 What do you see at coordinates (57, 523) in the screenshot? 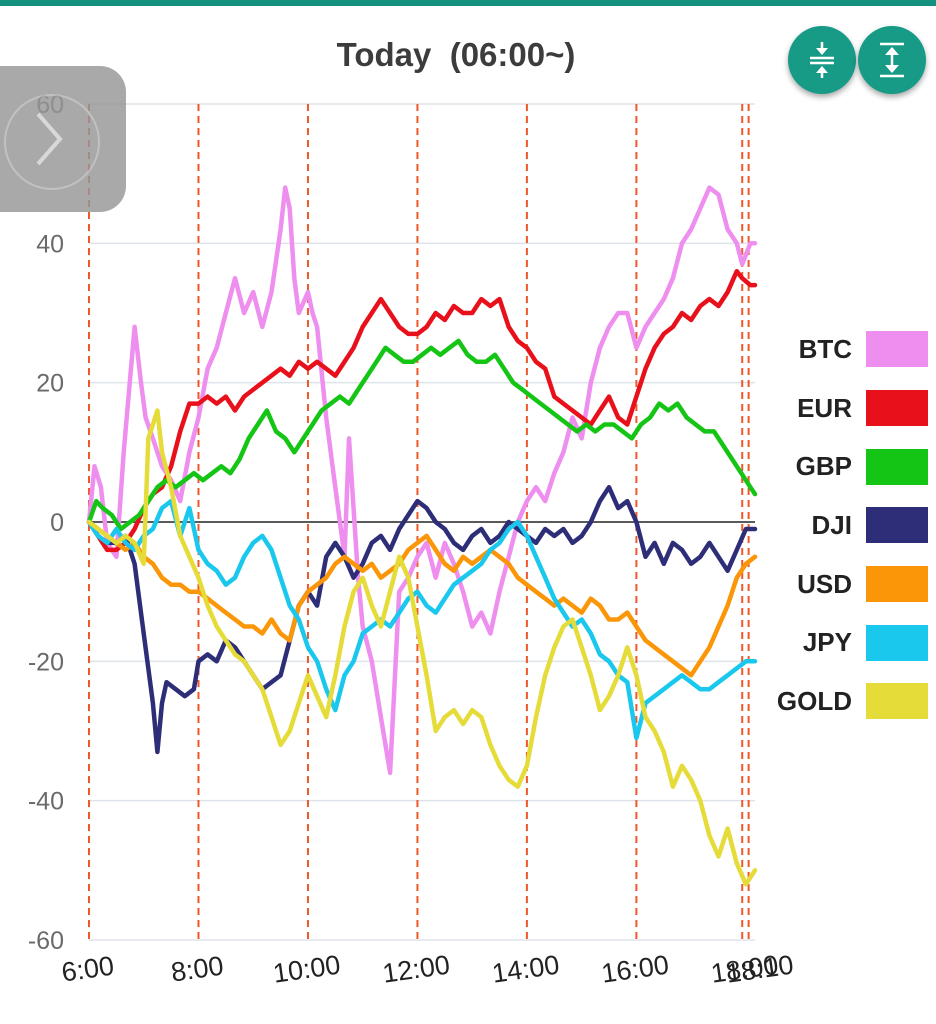
I see `y-tick-label: 0` at bounding box center [57, 523].